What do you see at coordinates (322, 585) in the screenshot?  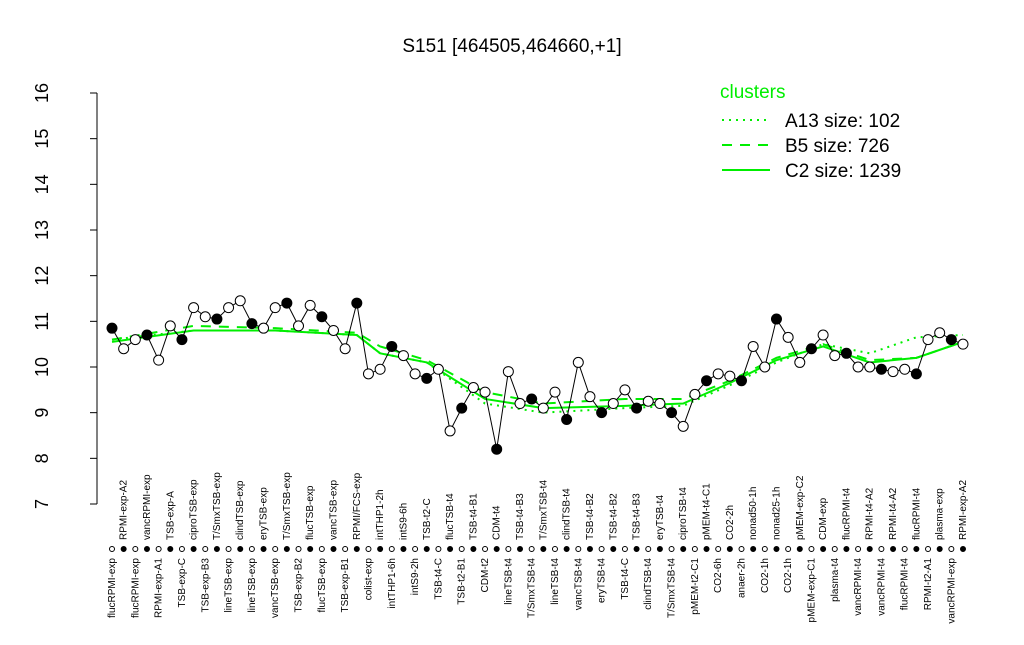 I see `sample-label: flucTSB-exp` at bounding box center [322, 585].